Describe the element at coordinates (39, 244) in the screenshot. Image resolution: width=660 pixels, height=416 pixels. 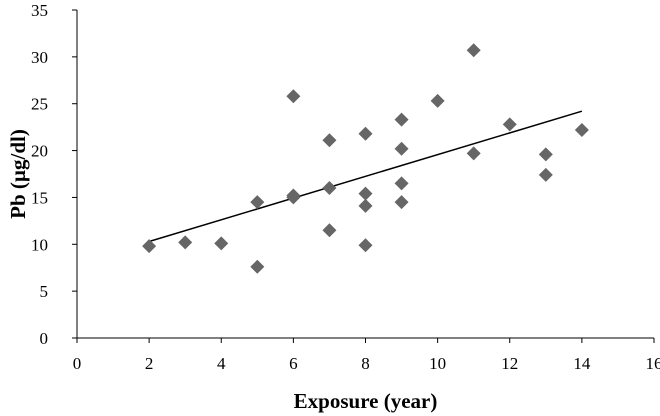
I see `y-tick-label: 10` at that location.